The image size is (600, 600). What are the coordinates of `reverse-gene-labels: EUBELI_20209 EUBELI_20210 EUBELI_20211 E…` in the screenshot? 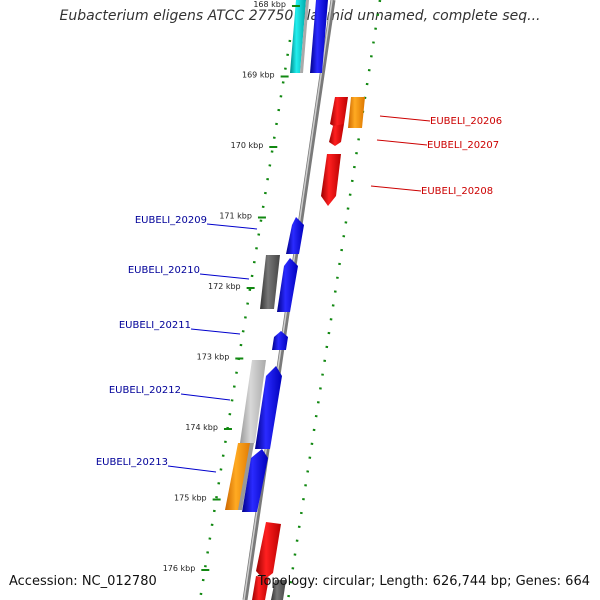 It's located at (177, 344).